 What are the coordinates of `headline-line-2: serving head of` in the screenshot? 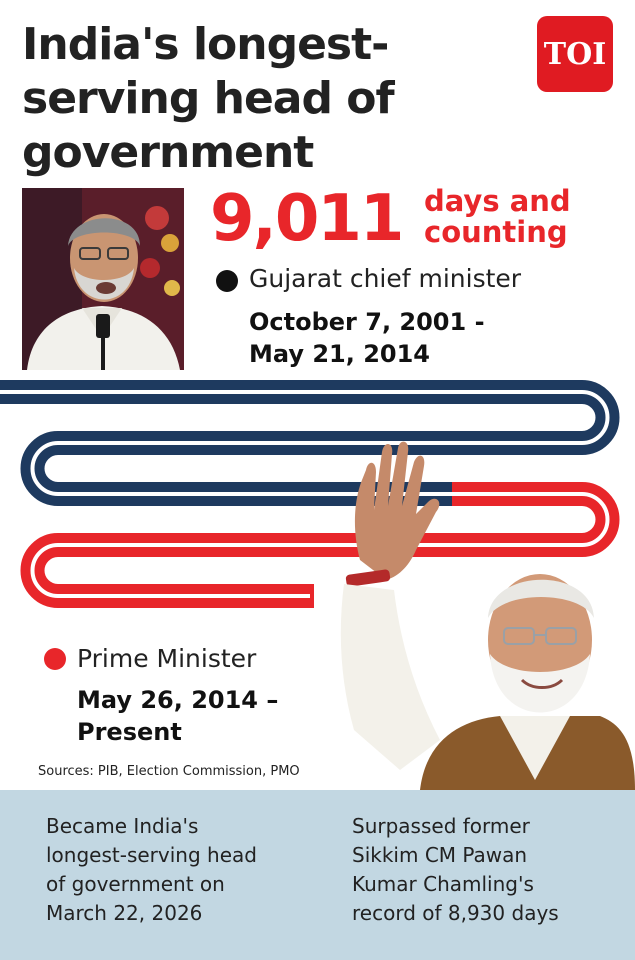 It's located at (208, 98).